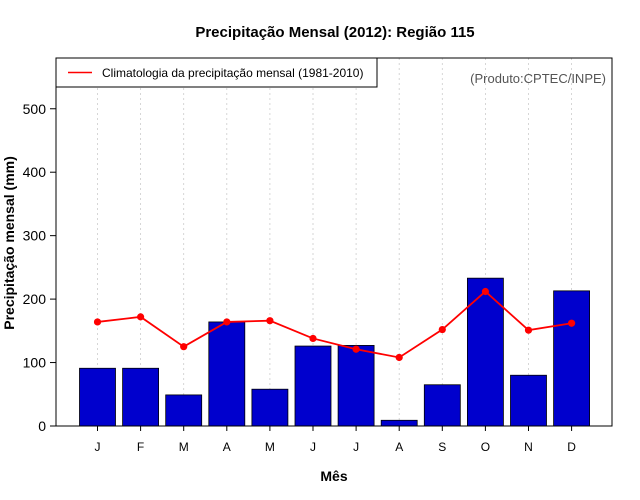  What do you see at coordinates (35, 299) in the screenshot?
I see `y-tick-label: 200` at bounding box center [35, 299].